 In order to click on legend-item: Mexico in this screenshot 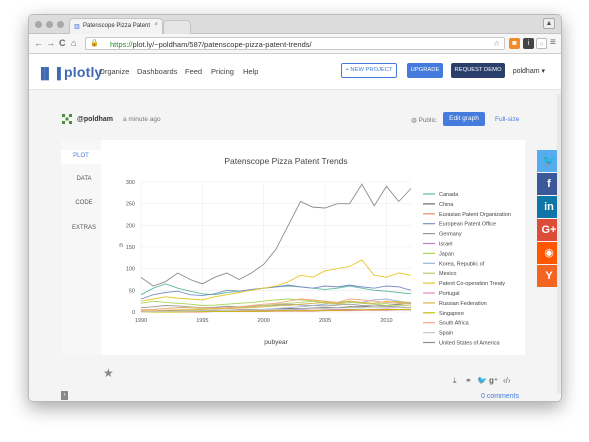, I will do `click(447, 274)`.